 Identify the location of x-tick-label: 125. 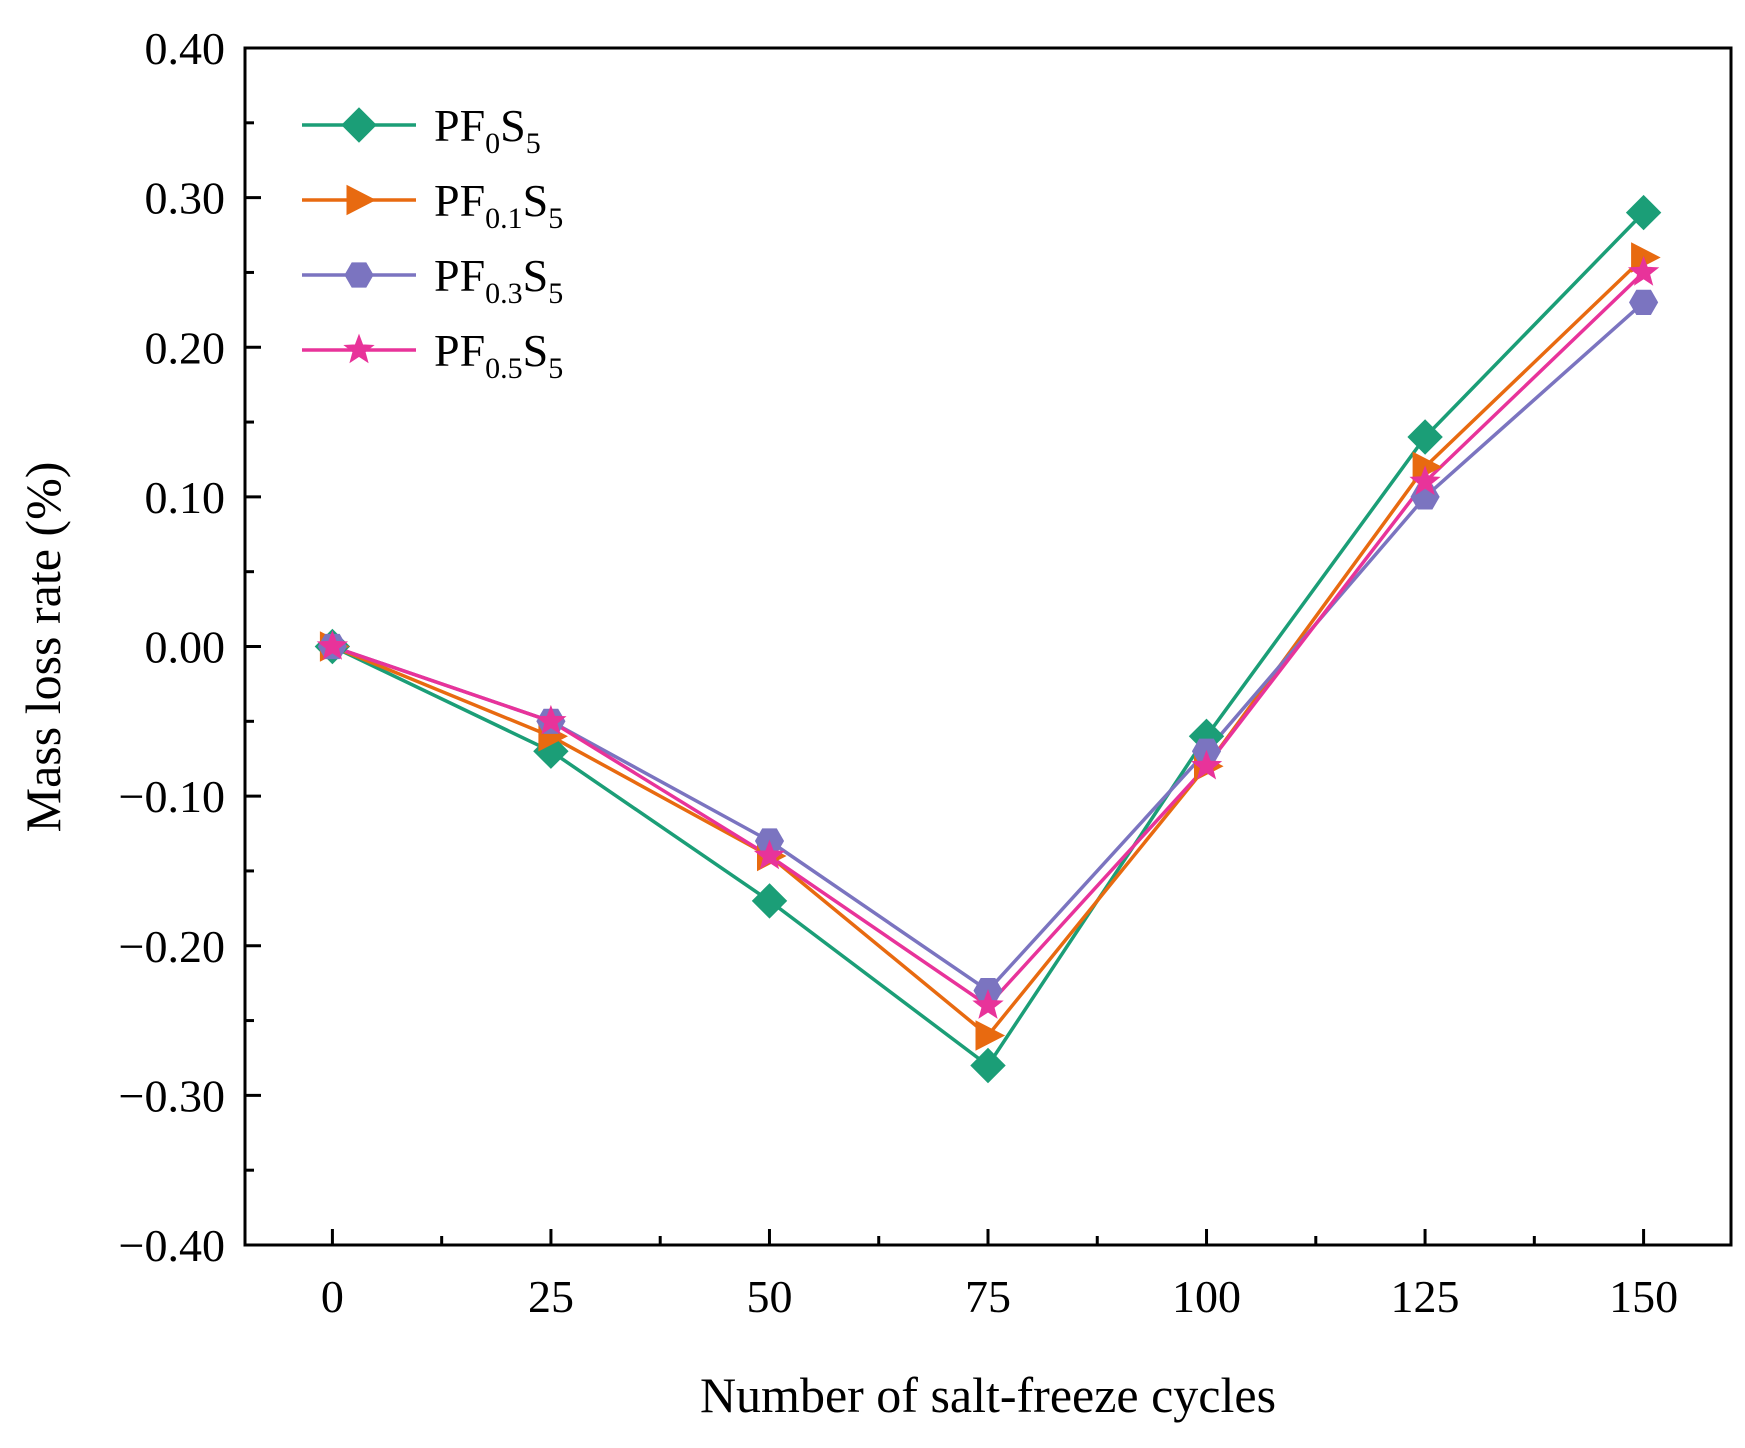
(1425, 1296).